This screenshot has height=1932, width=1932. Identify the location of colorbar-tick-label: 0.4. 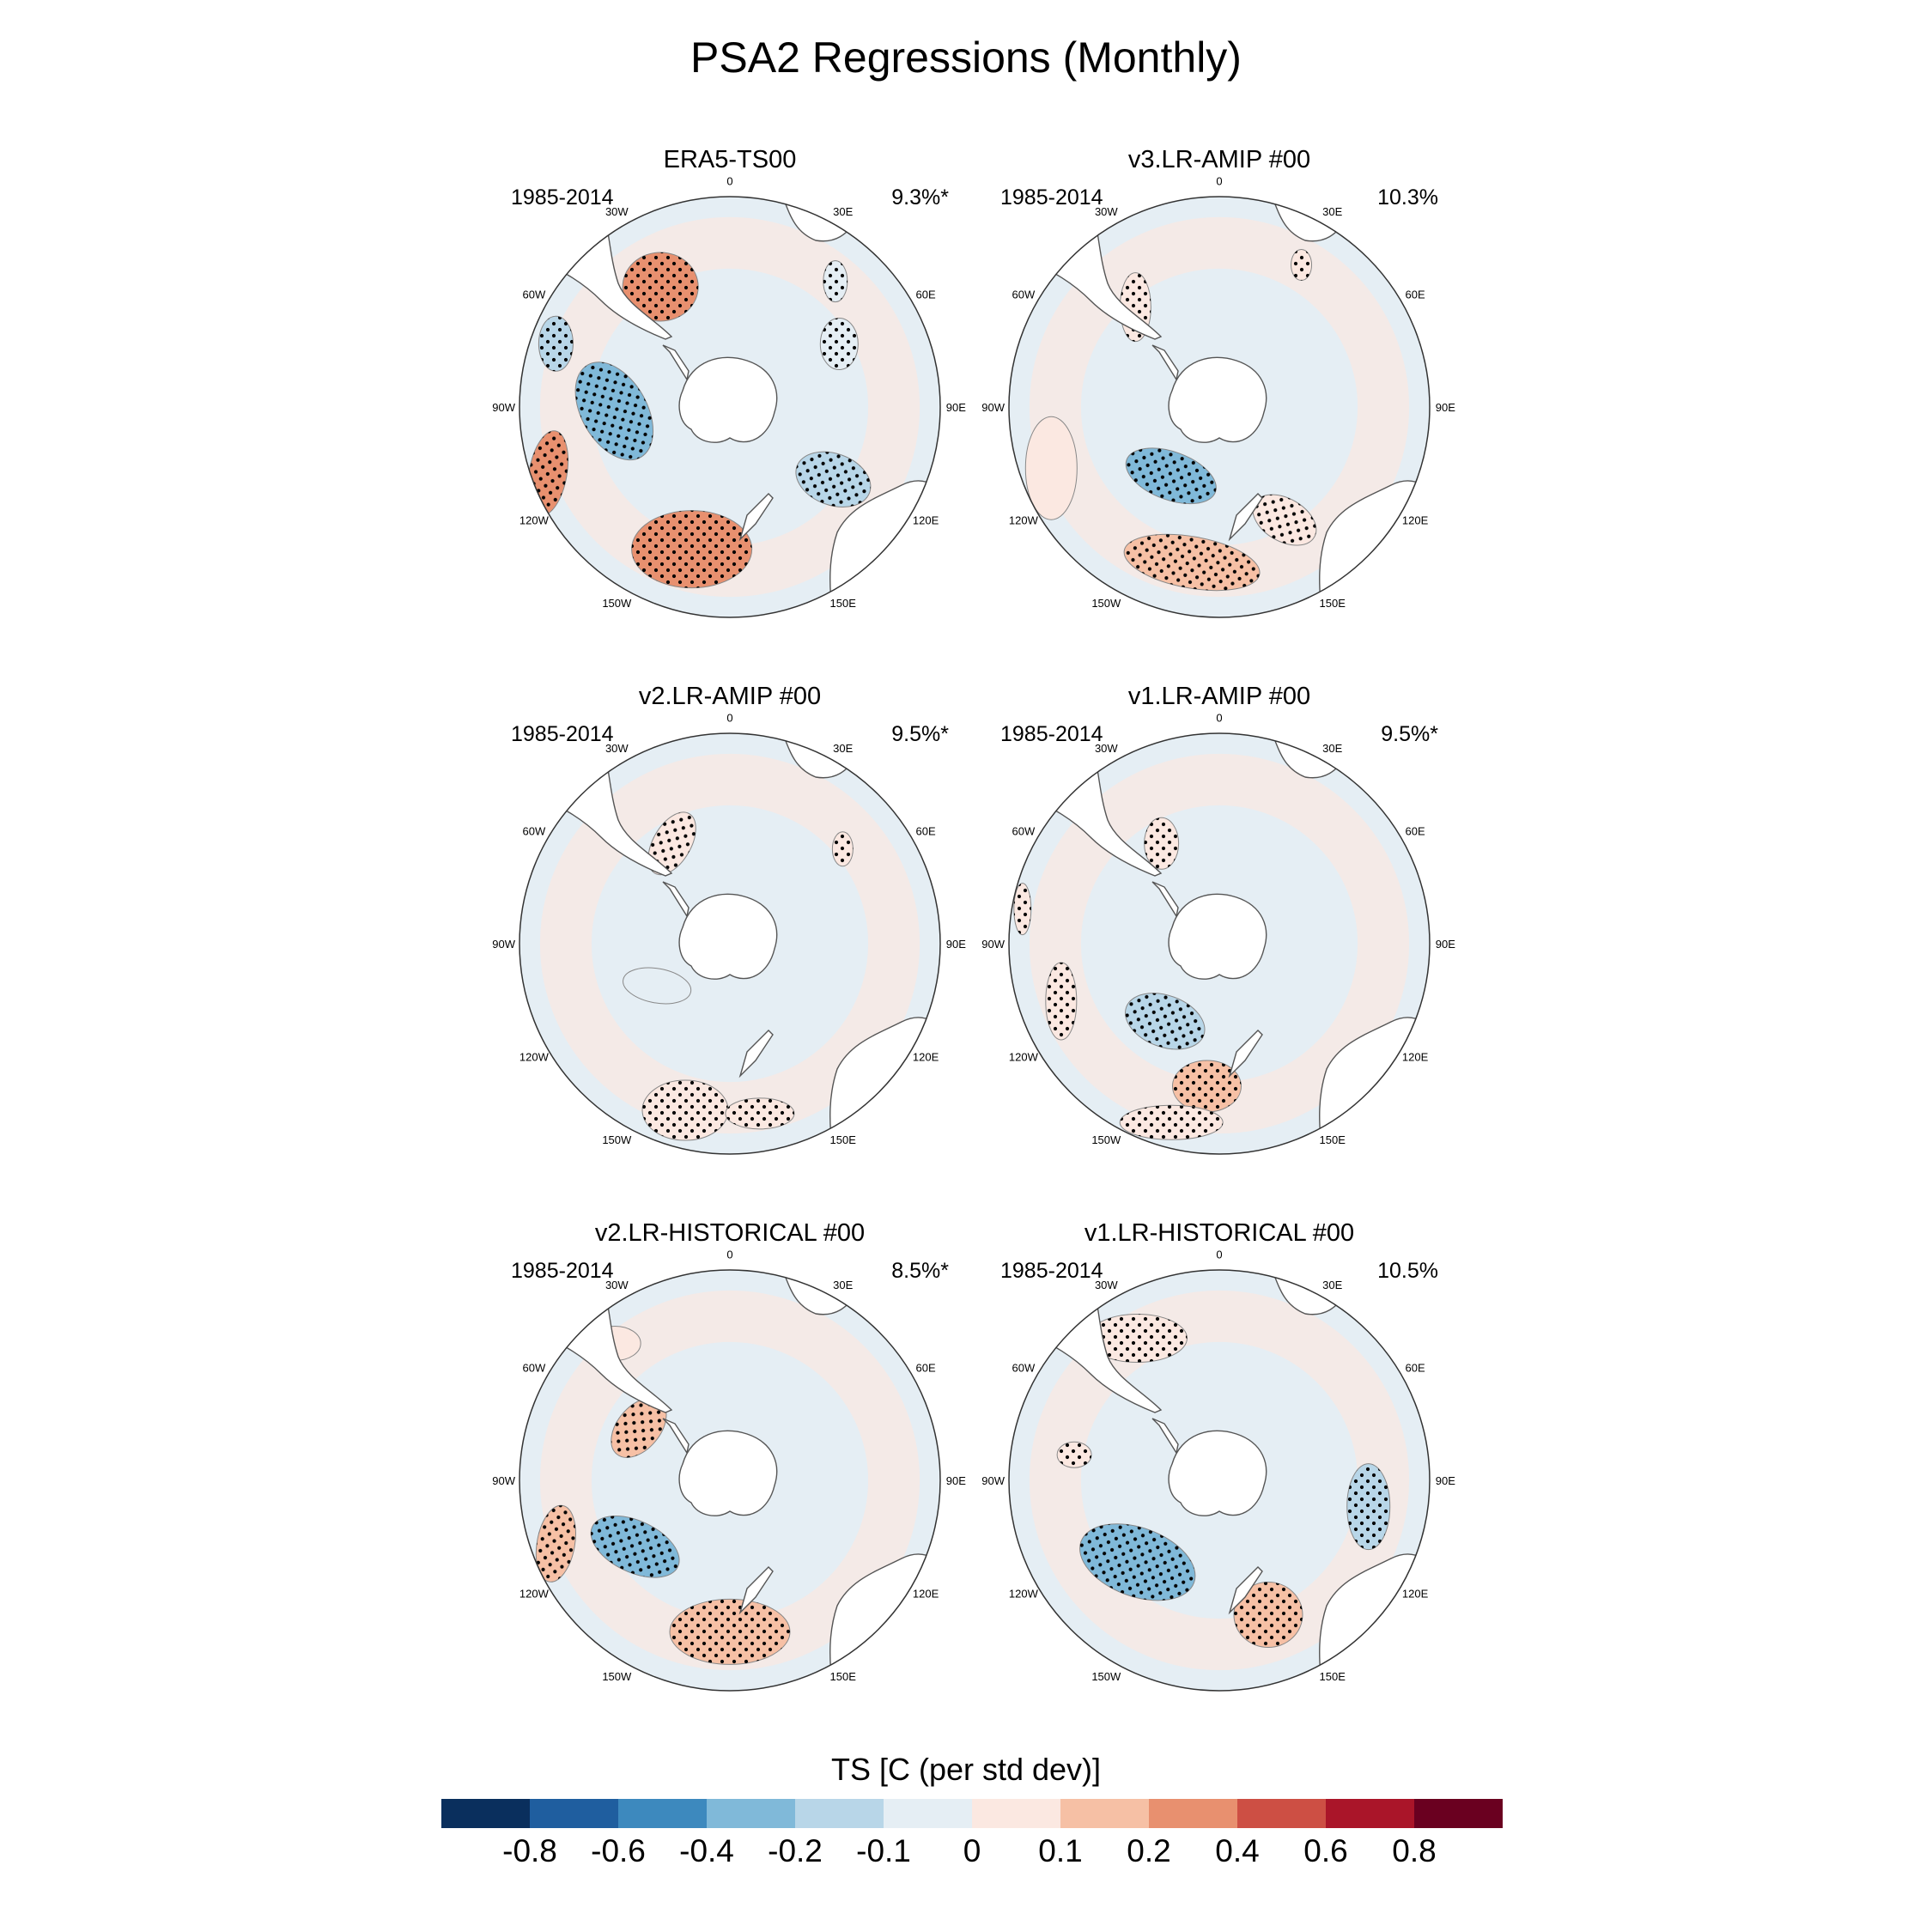
(1237, 1850).